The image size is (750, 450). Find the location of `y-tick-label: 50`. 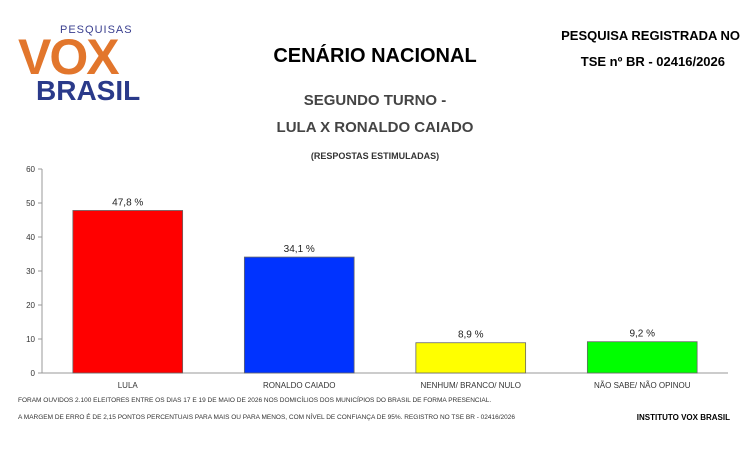

y-tick-label: 50 is located at coordinates (30, 203).